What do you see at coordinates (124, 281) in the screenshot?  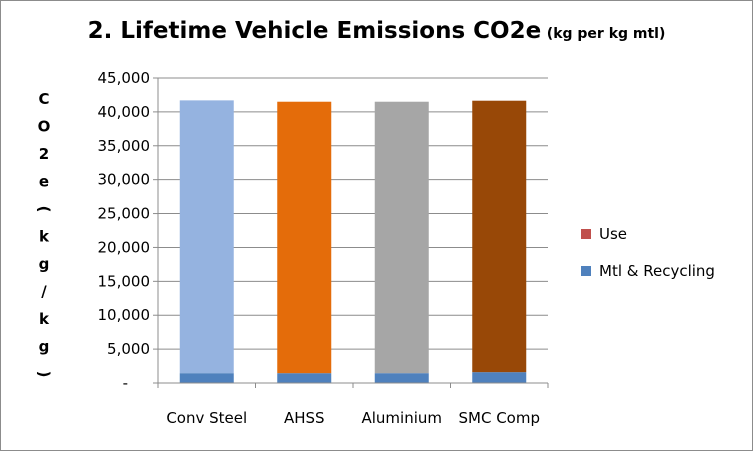 I see `y-tick-label: 15,000` at bounding box center [124, 281].